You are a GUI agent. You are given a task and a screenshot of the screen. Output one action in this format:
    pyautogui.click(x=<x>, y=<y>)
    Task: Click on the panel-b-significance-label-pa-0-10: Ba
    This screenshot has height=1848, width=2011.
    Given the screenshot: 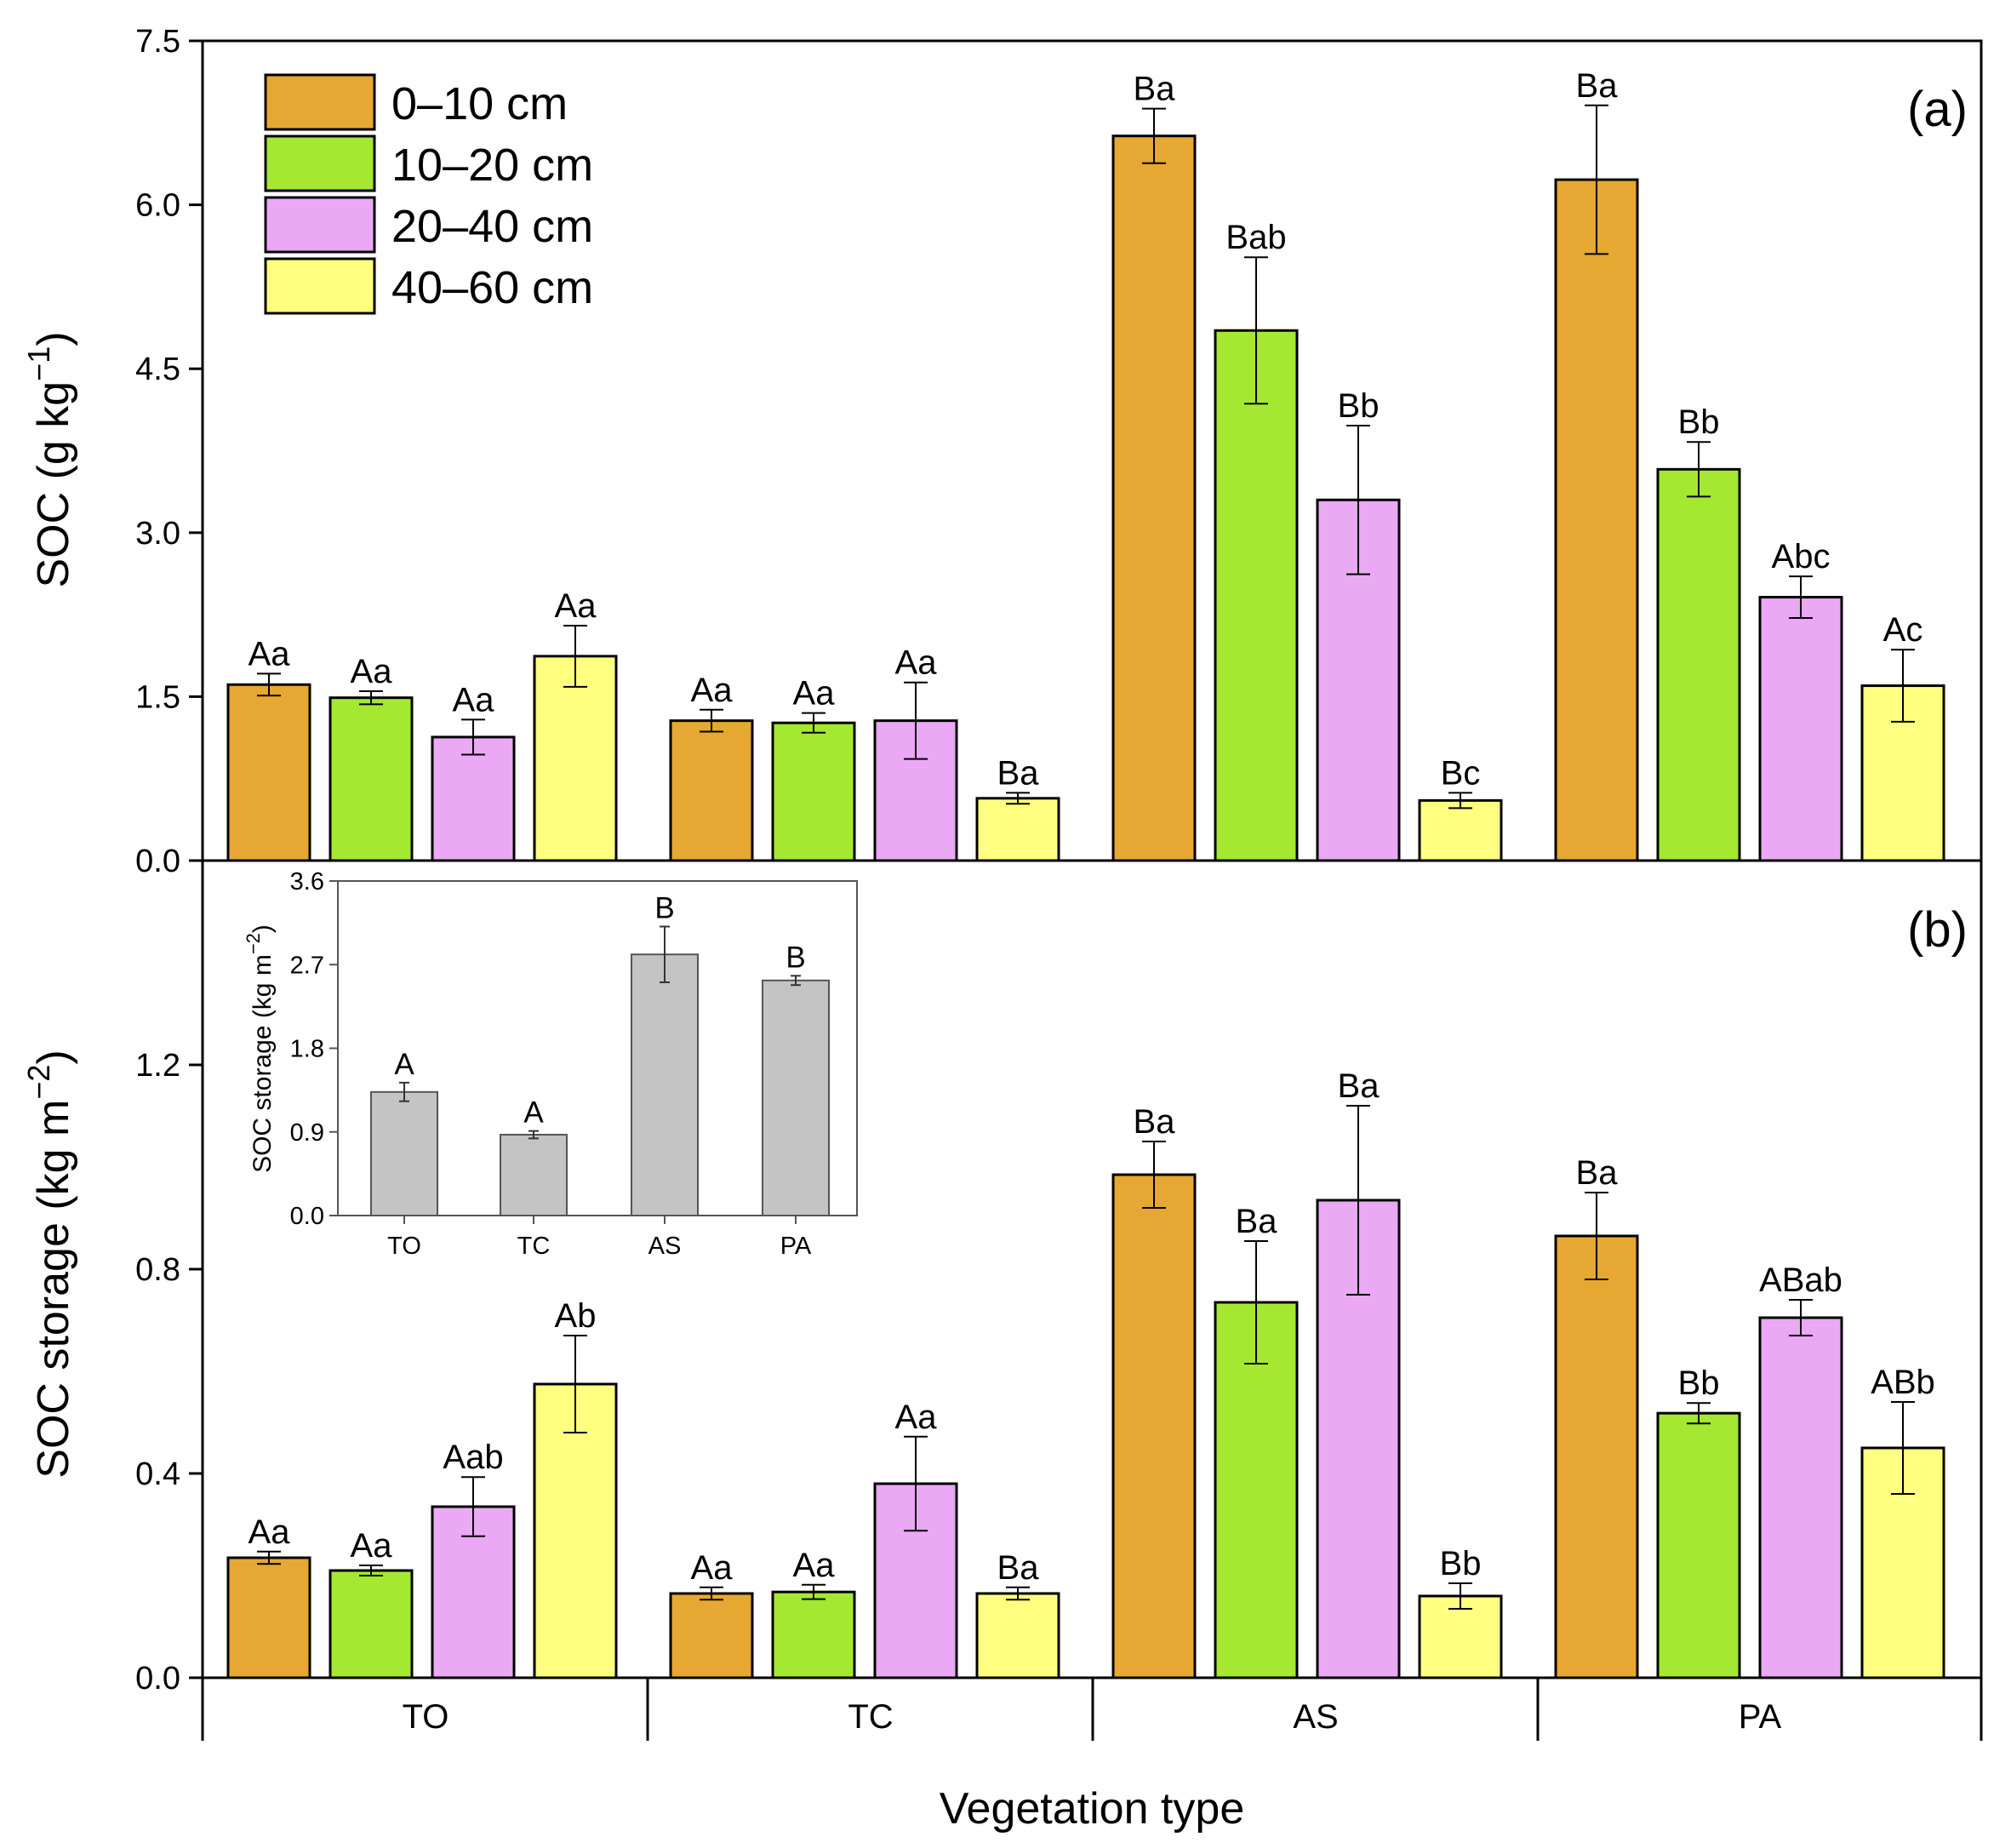 What is the action you would take?
    pyautogui.click(x=1597, y=1173)
    